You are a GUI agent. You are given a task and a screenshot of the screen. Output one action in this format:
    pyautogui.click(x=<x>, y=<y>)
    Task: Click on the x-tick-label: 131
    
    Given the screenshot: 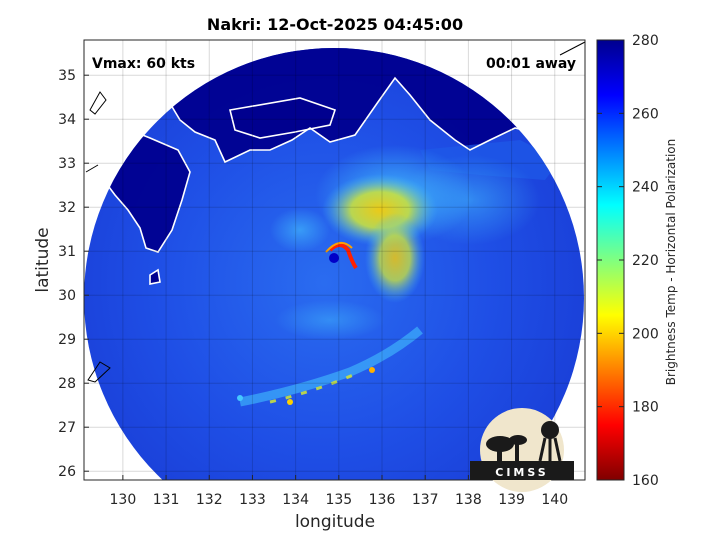 What is the action you would take?
    pyautogui.click(x=166, y=500)
    